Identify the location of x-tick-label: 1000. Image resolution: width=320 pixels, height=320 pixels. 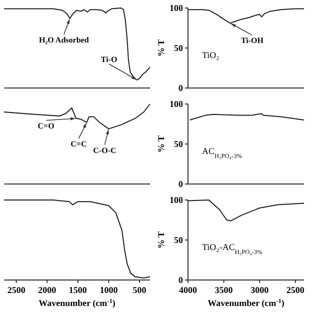
(109, 290).